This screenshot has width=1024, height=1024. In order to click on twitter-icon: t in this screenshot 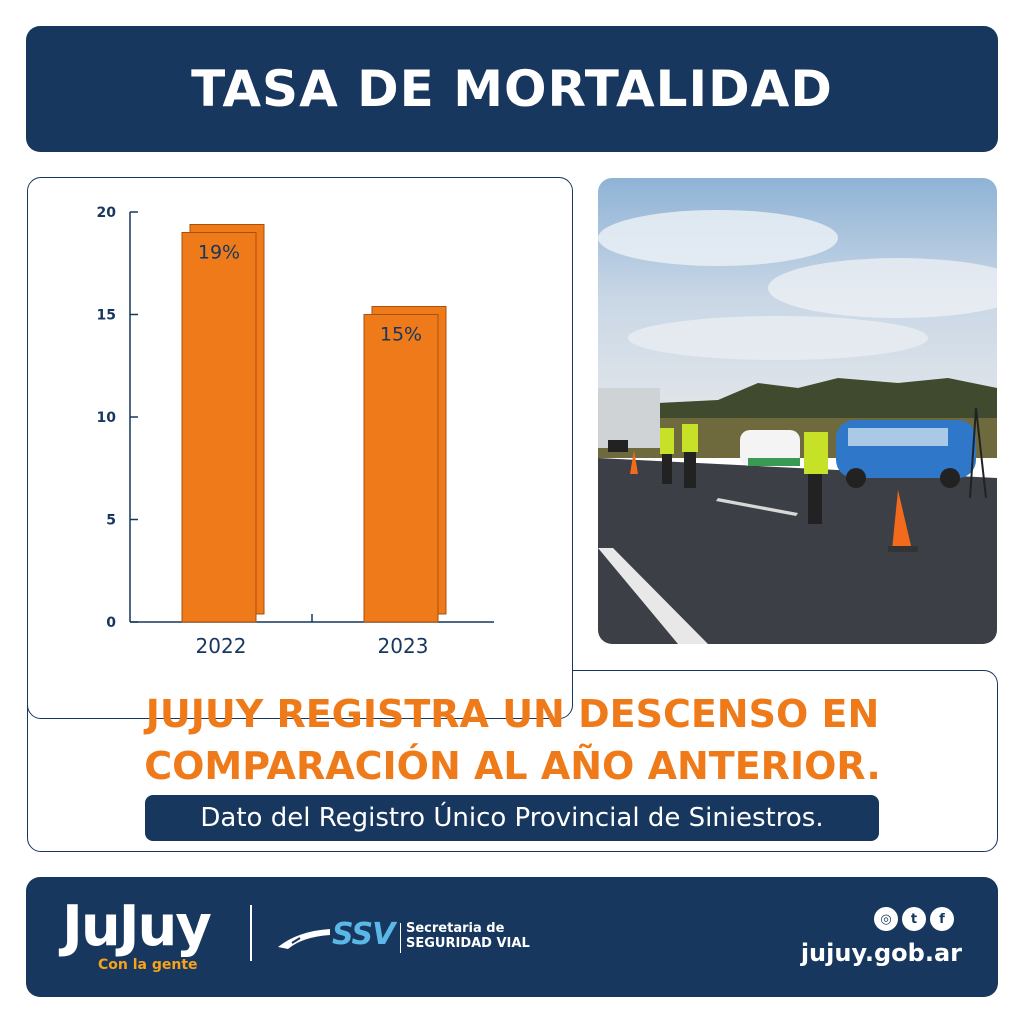, I will do `click(914, 919)`.